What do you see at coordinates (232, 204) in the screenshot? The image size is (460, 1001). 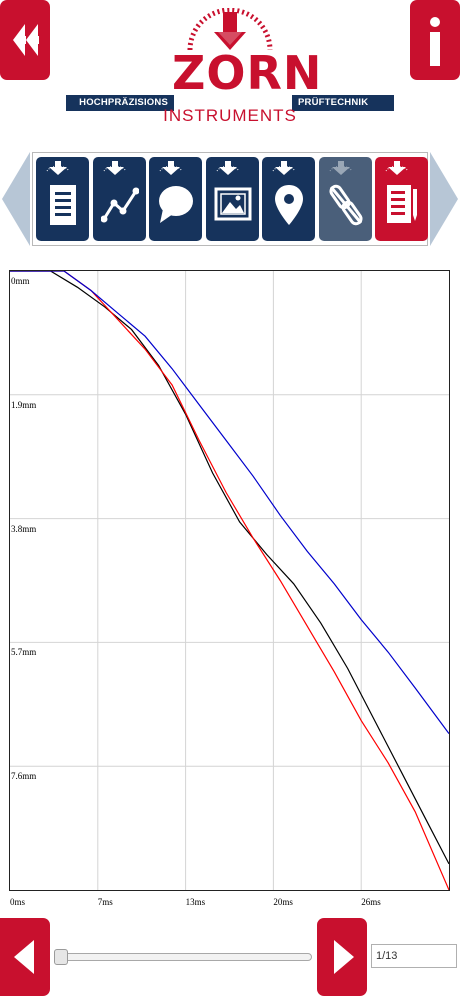 I see `image-icon` at bounding box center [232, 204].